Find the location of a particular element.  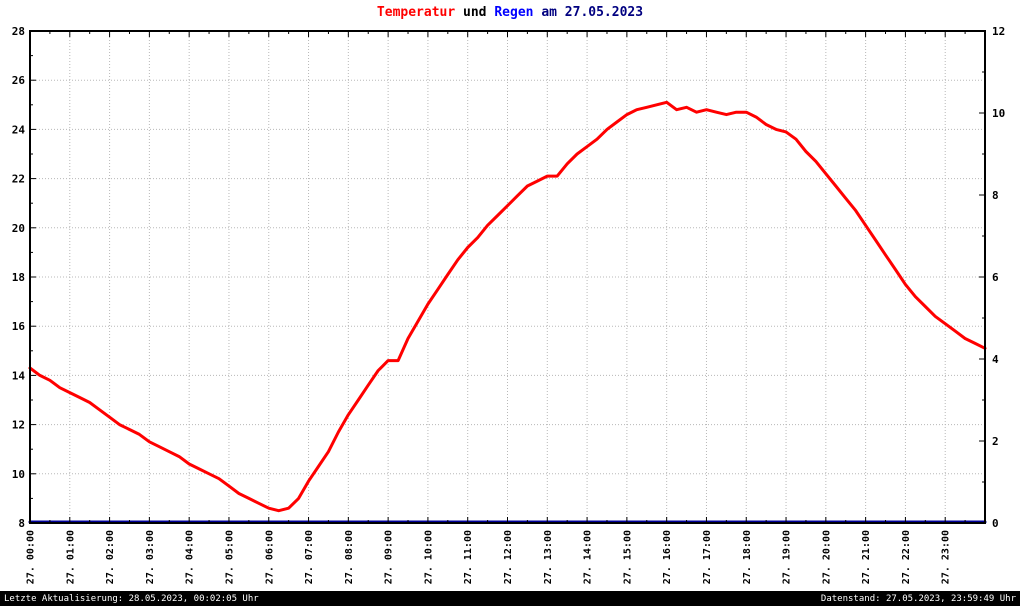

x-axis-label: 27. 16:00 is located at coordinates (667, 557).